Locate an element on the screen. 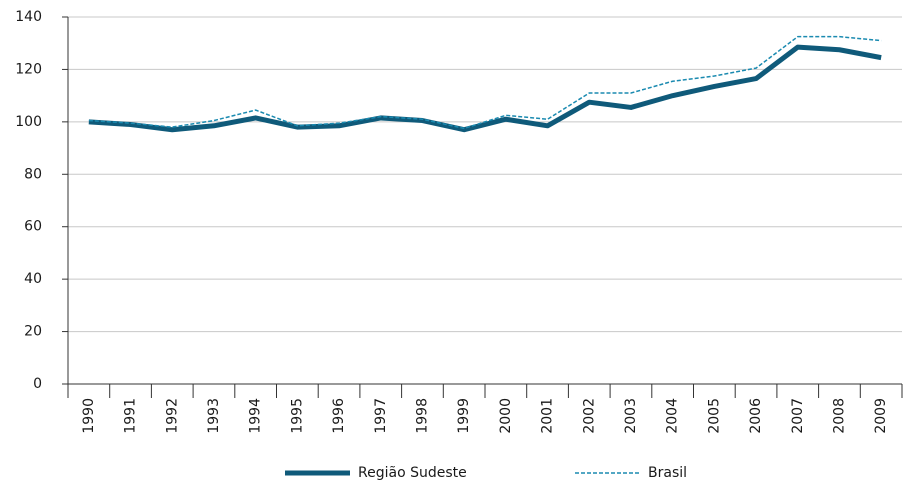 The image size is (903, 483). x-tick-label: 1995 is located at coordinates (297, 416).